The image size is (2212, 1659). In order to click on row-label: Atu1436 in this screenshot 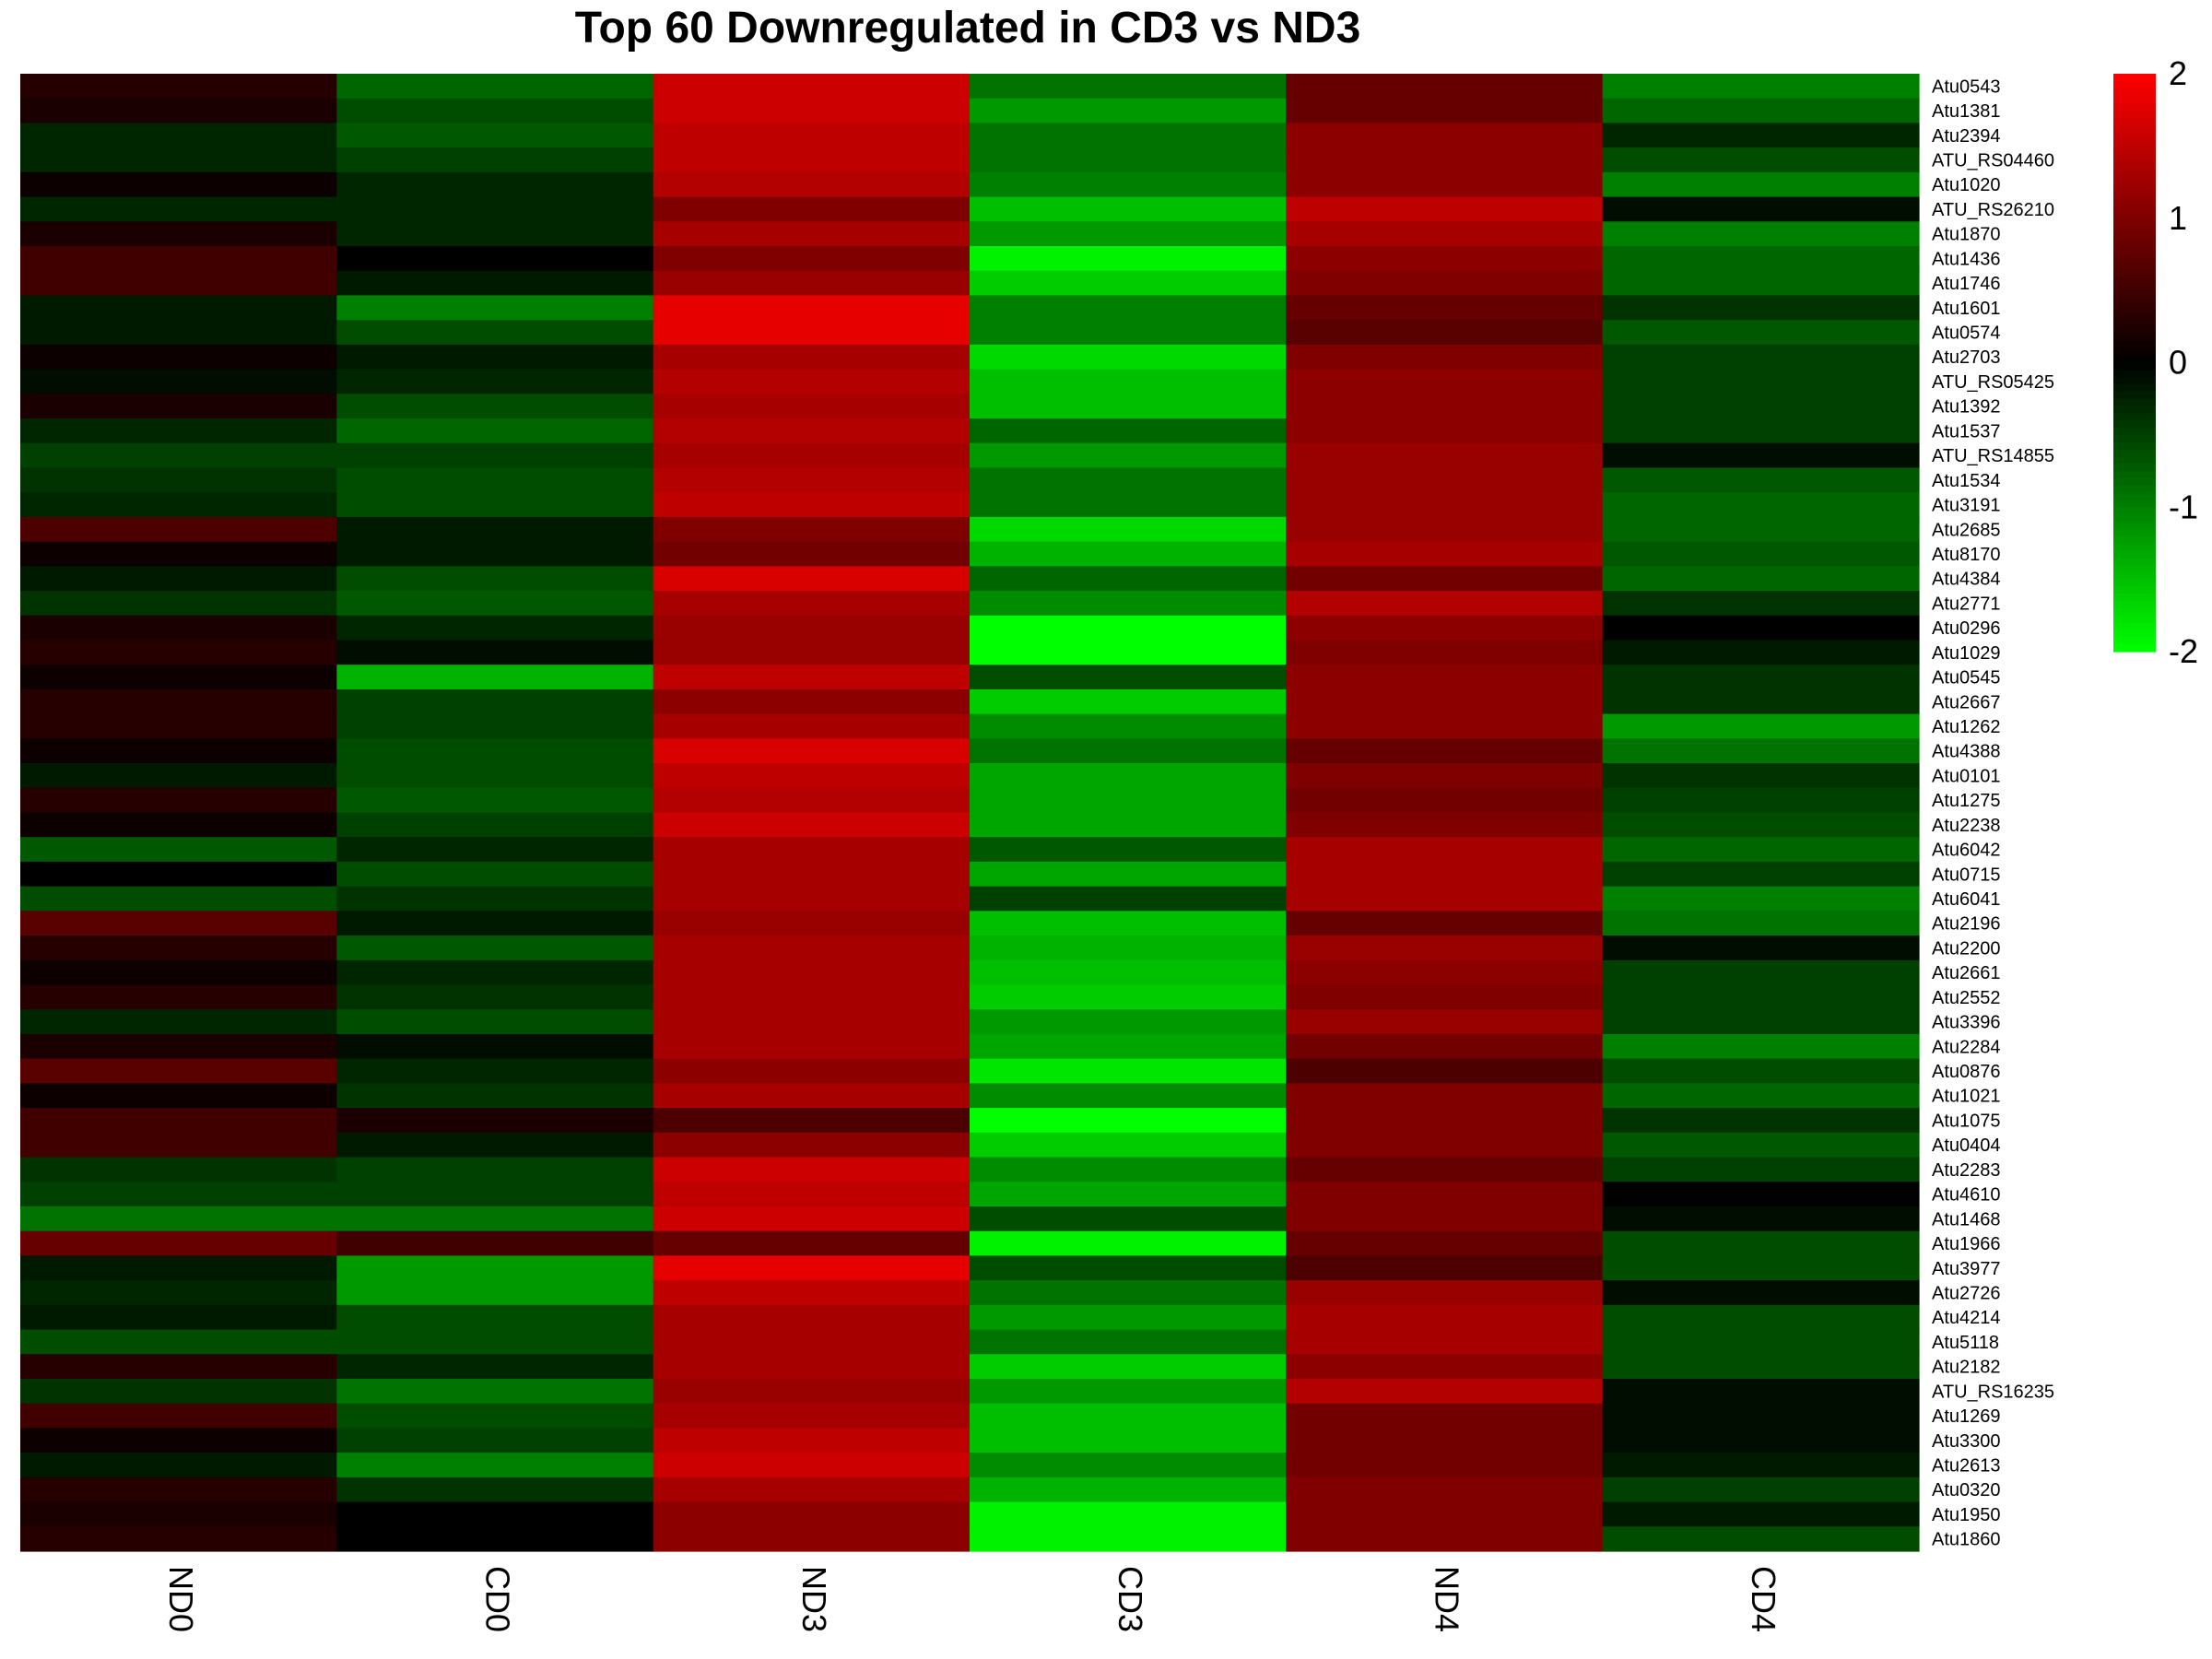, I will do `click(1966, 259)`.